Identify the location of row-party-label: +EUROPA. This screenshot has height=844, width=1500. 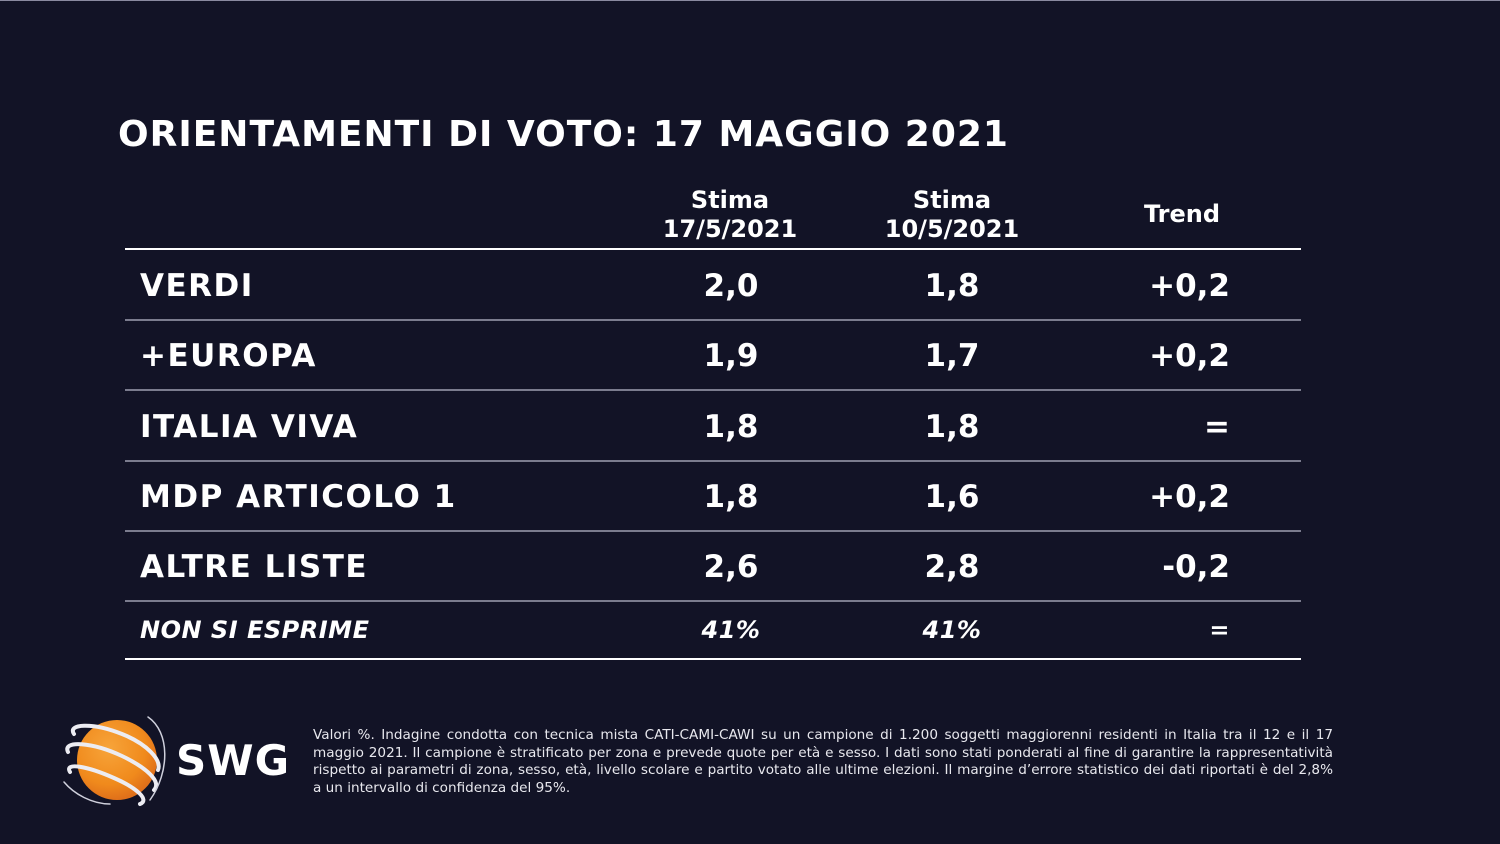
(228, 356).